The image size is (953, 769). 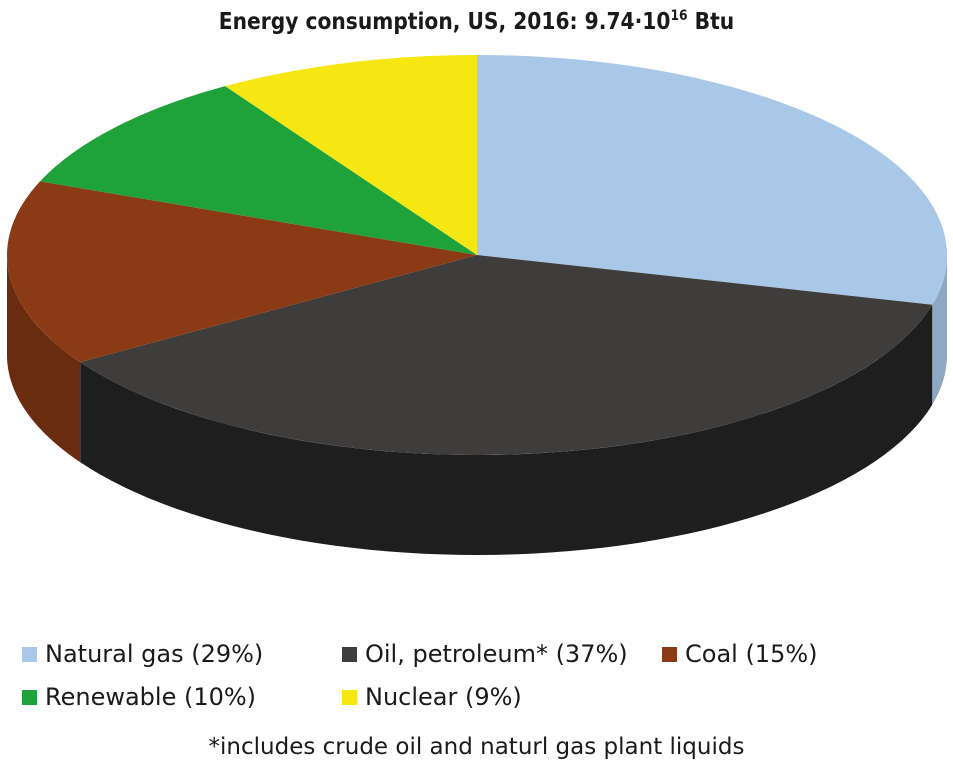 What do you see at coordinates (44, 359) in the screenshot?
I see `pie-side-coal` at bounding box center [44, 359].